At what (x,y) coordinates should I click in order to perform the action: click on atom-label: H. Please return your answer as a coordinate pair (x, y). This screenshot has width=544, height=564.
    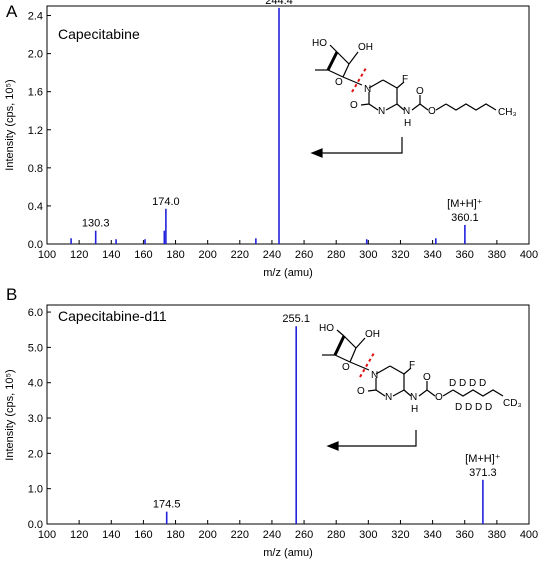
    Looking at the image, I should click on (414, 409).